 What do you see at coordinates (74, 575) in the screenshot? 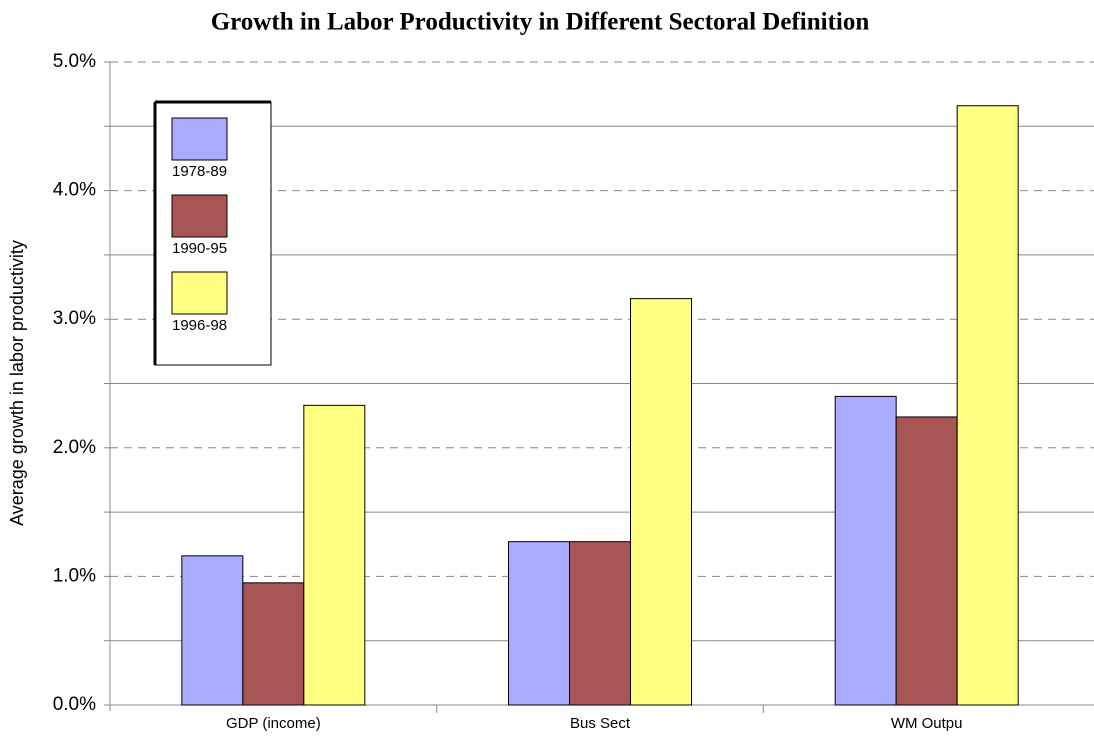
I see `y-tick-label: 1.0%` at bounding box center [74, 575].